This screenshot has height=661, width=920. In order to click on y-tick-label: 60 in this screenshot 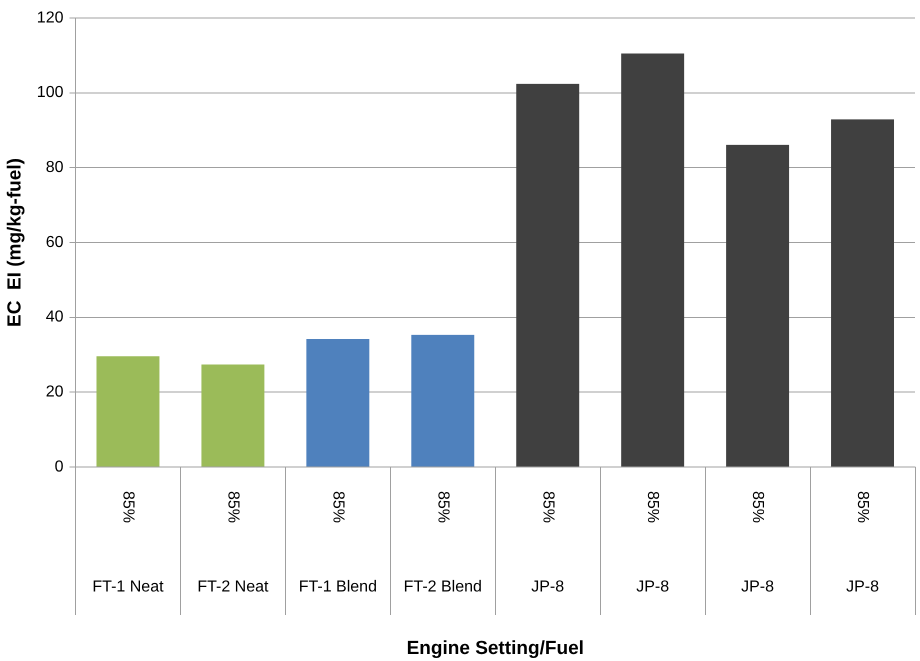, I will do `click(55, 242)`.